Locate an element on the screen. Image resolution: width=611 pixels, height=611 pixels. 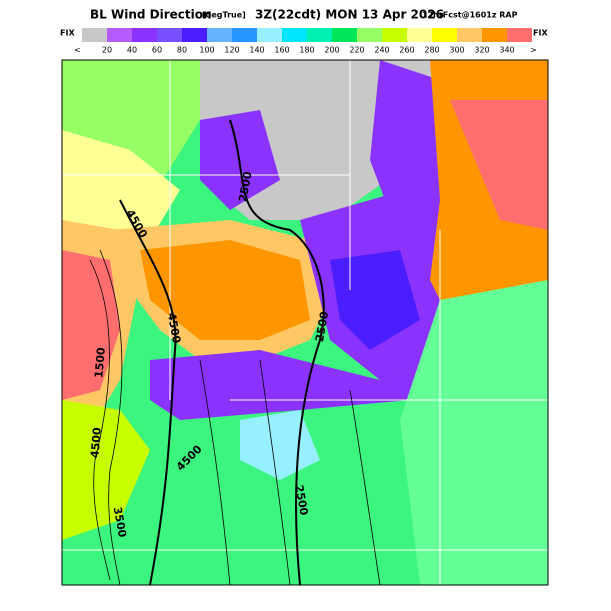
colorbar-label: 40 is located at coordinates (132, 50).